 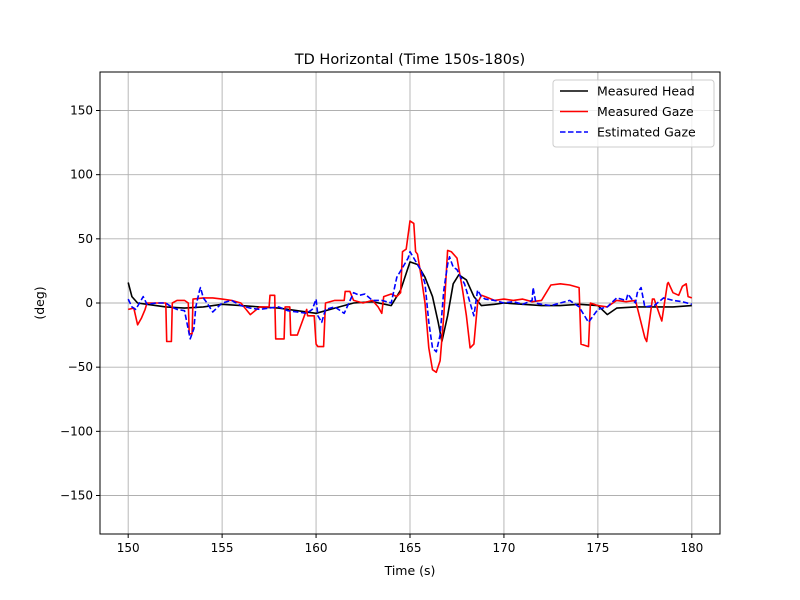 What do you see at coordinates (76, 496) in the screenshot?
I see `y-tick-label: −150` at bounding box center [76, 496].